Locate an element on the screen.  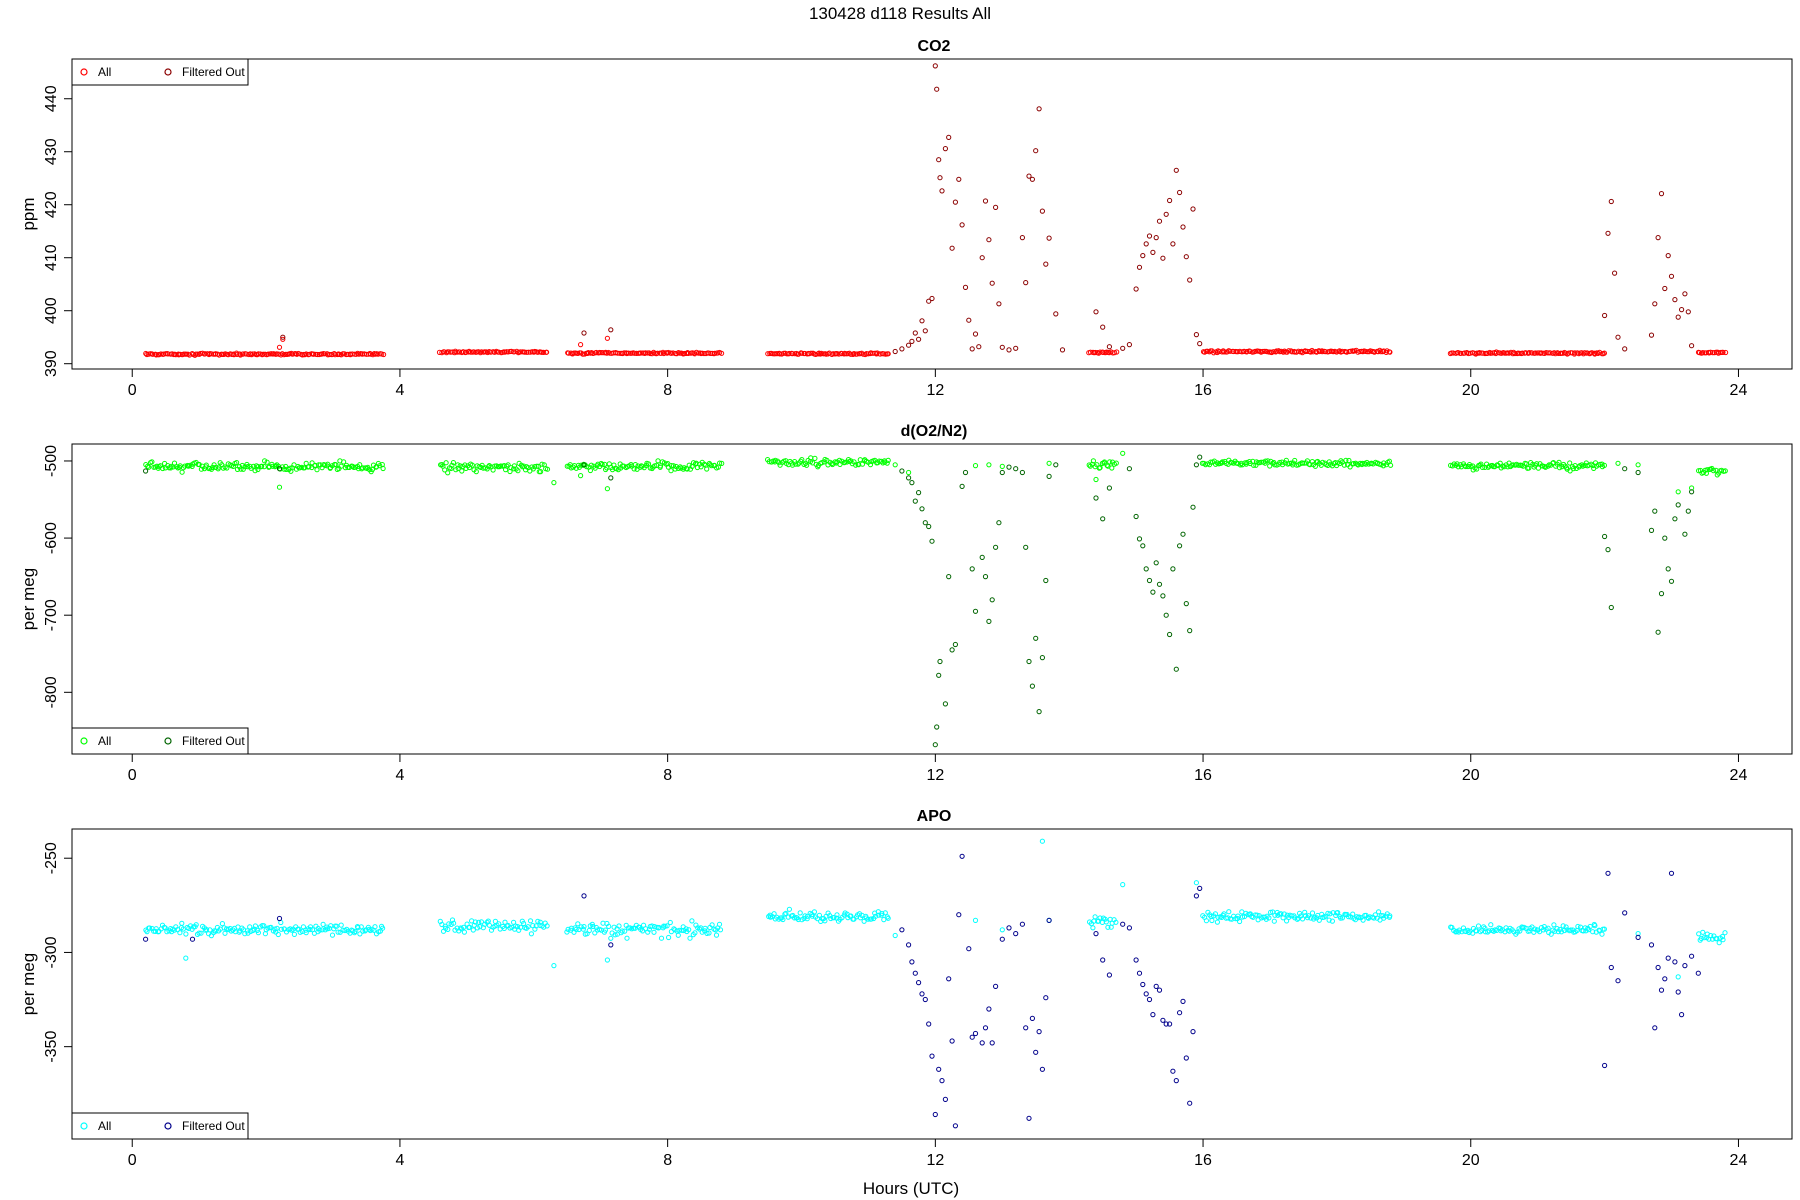
legend-box is located at coordinates (160, 741).